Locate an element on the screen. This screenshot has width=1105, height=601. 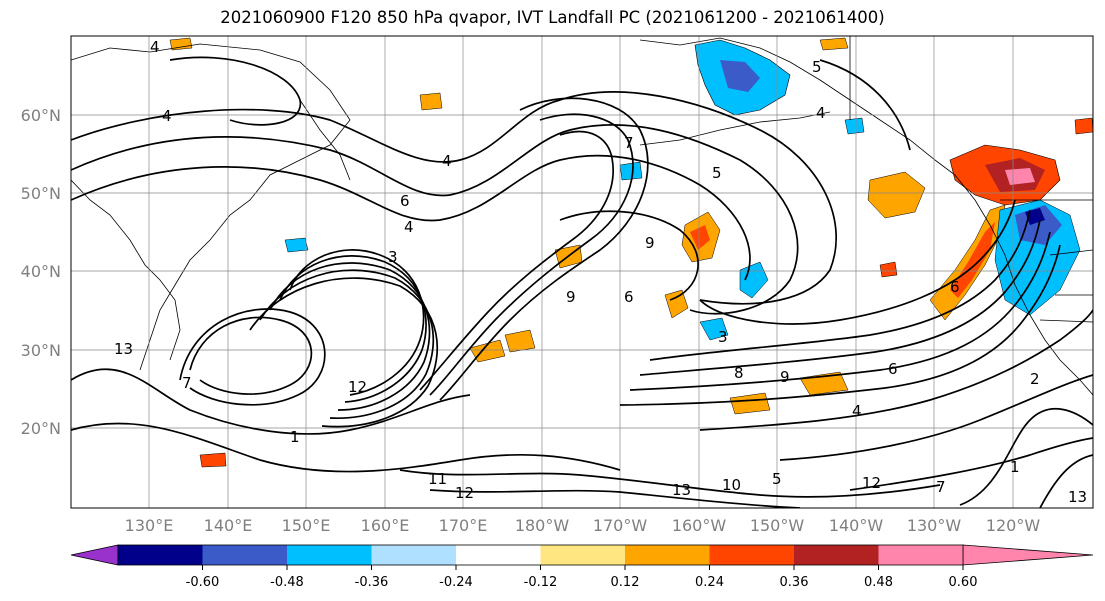
colorbar-tick-label: 0.36 is located at coordinates (794, 582).